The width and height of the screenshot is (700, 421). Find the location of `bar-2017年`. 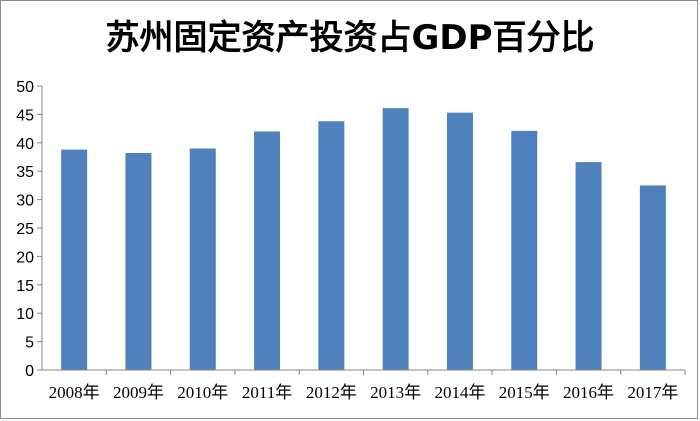

bar-2017年 is located at coordinates (652, 277).